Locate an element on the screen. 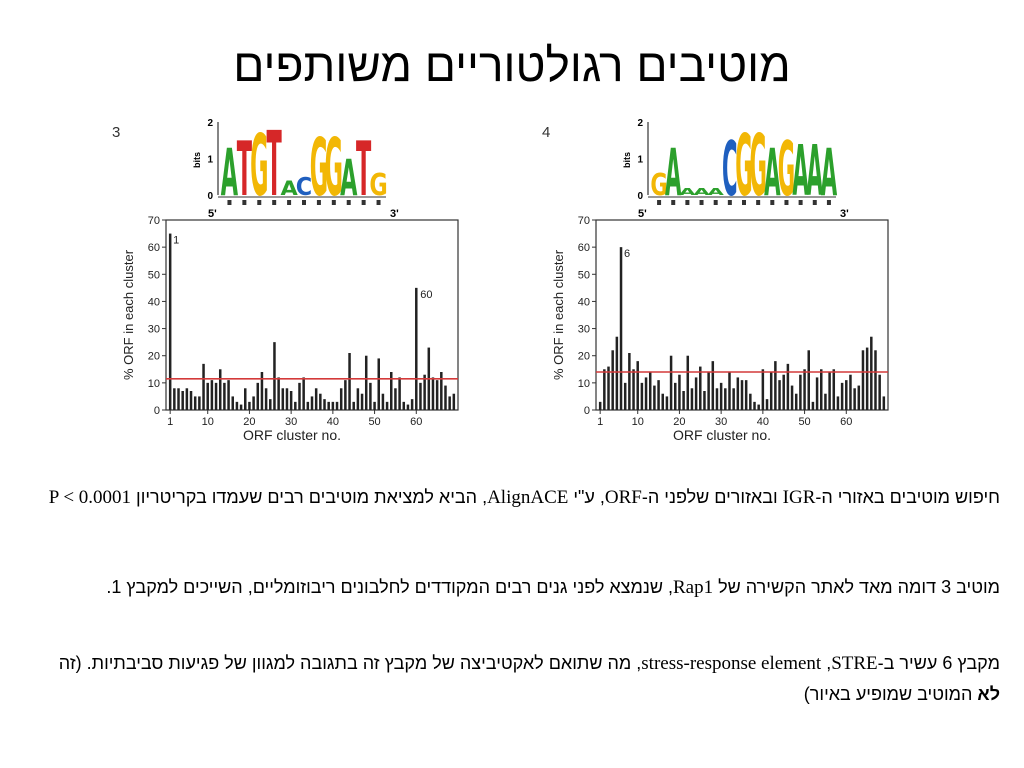 The width and height of the screenshot is (1024, 768). x-tick-label: 30 is located at coordinates (291, 422).